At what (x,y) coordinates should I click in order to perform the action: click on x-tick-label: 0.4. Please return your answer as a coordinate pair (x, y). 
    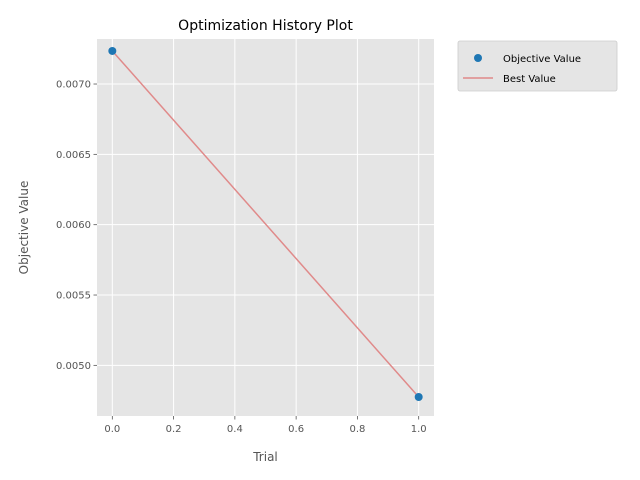
    Looking at the image, I should click on (235, 429).